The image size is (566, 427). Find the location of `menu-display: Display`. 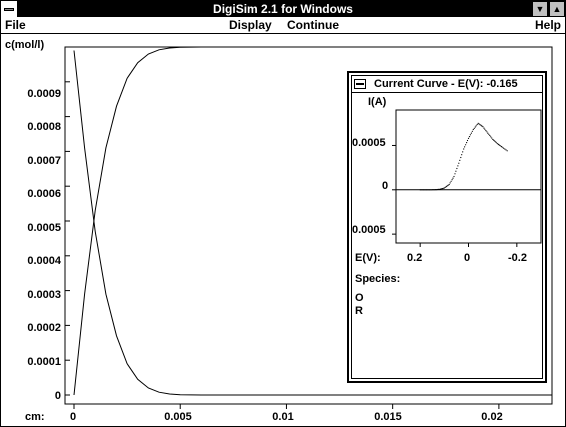

menu-display: Display is located at coordinates (250, 25).